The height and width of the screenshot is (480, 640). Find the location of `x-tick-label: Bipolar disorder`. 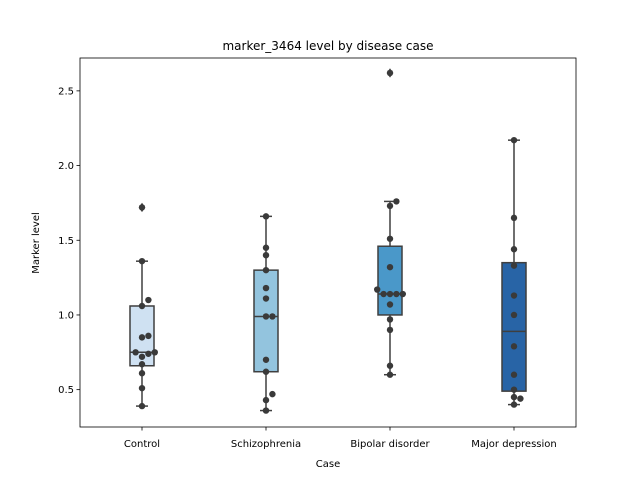

x-tick-label: Bipolar disorder is located at coordinates (390, 444).